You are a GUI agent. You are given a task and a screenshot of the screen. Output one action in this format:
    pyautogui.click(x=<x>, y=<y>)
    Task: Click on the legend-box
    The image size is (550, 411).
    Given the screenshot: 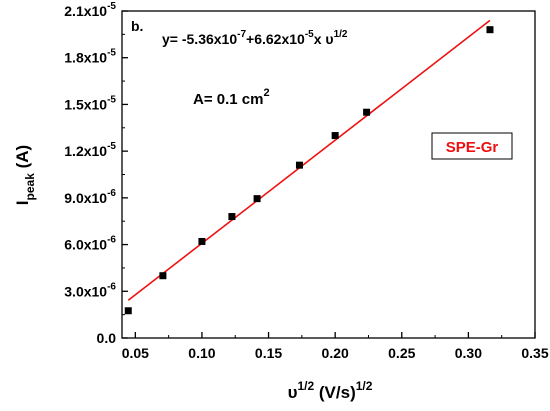 What is the action you would take?
    pyautogui.click(x=472, y=146)
    